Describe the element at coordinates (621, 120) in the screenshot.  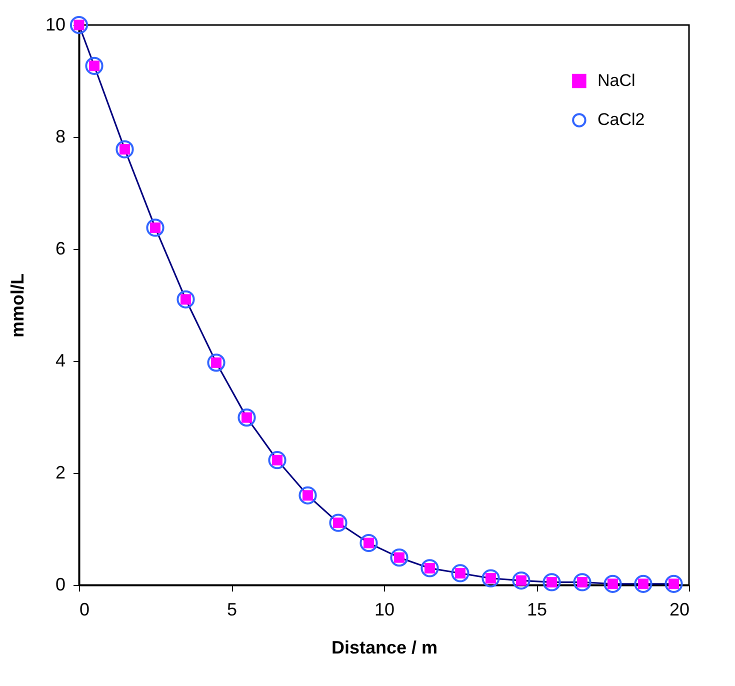
I see `legend-label: CaCl2` at that location.